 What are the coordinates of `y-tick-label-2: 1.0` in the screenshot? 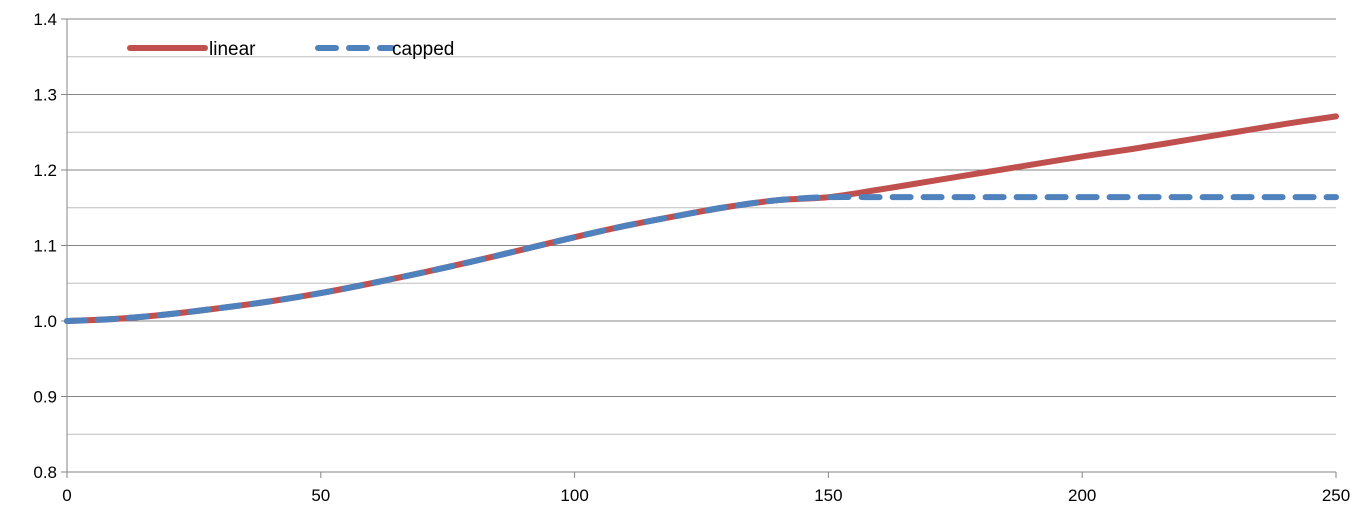 It's located at (45, 321).